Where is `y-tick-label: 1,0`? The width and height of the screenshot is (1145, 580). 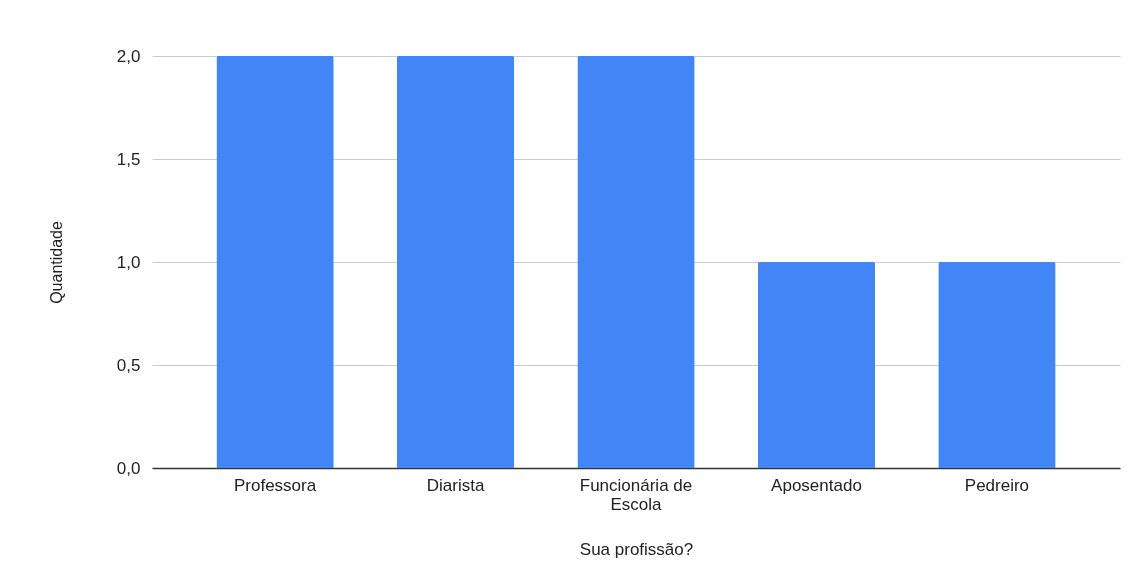
y-tick-label: 1,0 is located at coordinates (128, 262).